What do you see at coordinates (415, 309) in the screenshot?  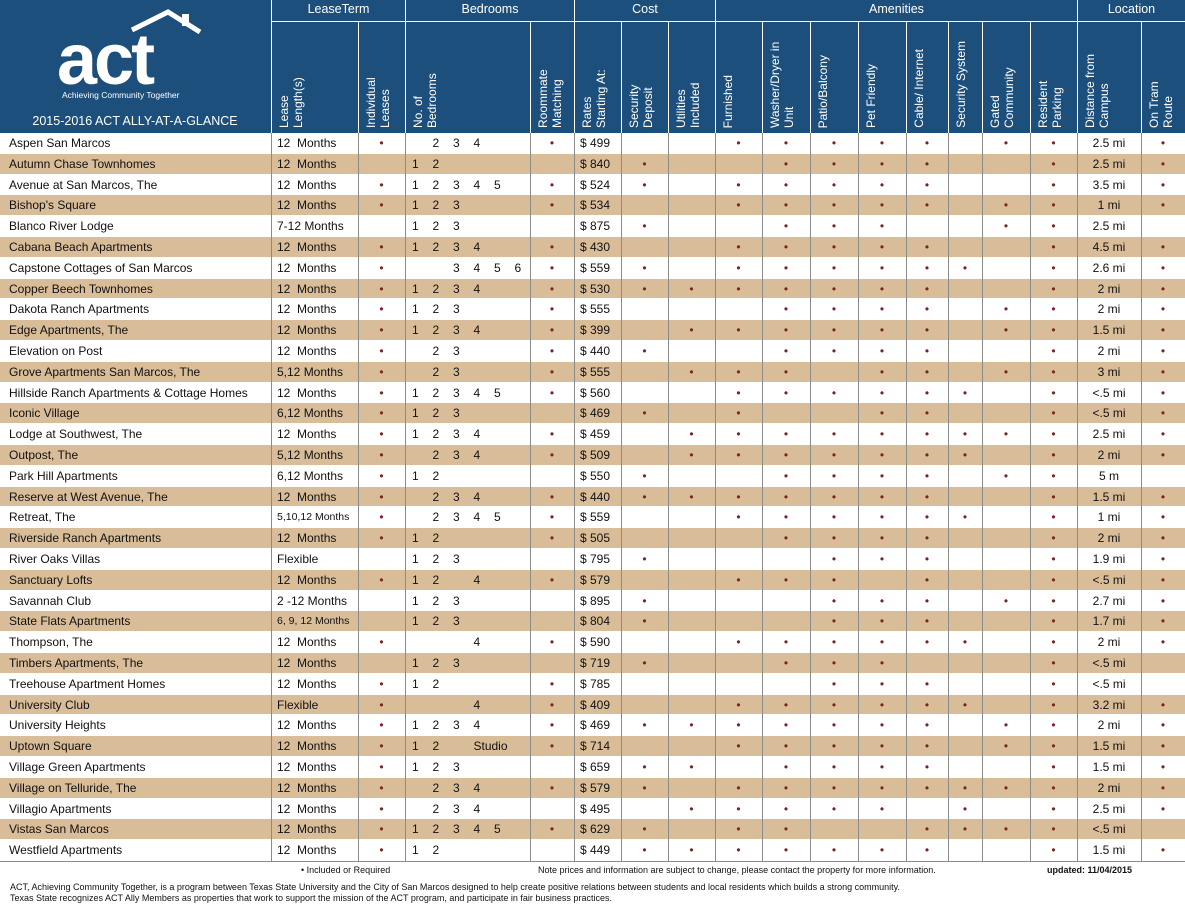 I see `bedroom-count: 1` at bounding box center [415, 309].